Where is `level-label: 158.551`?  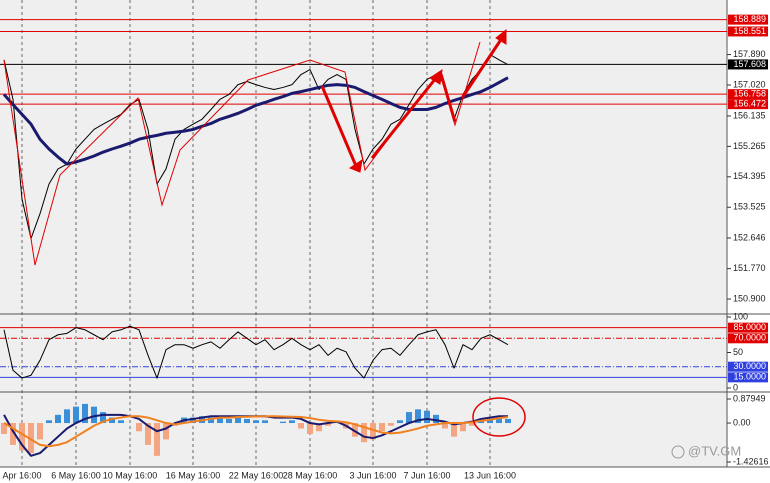 level-label: 158.551 is located at coordinates (749, 31).